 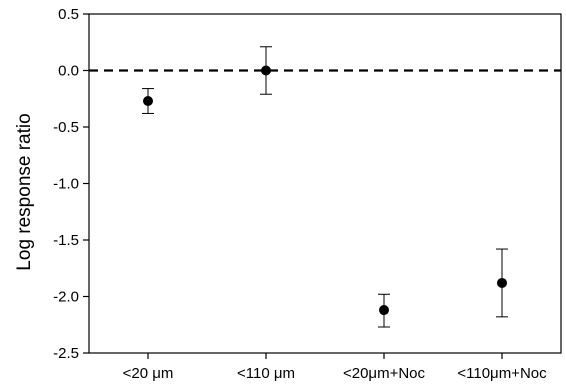 What do you see at coordinates (66, 353) in the screenshot?
I see `y-tick-label: -2.5` at bounding box center [66, 353].